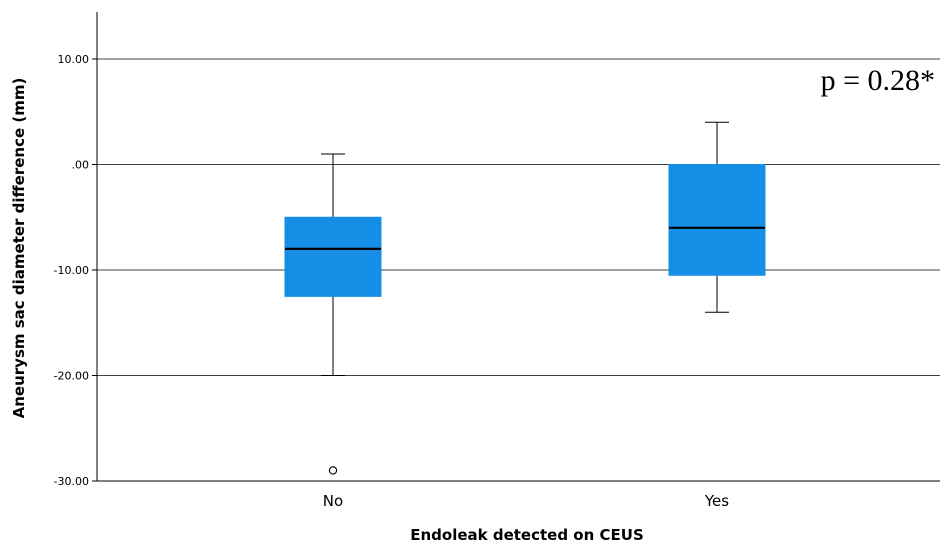 The image size is (942, 545). I want to click on y-axis-title: Aneurysm sac diameter difference (mm), so click(19, 248).